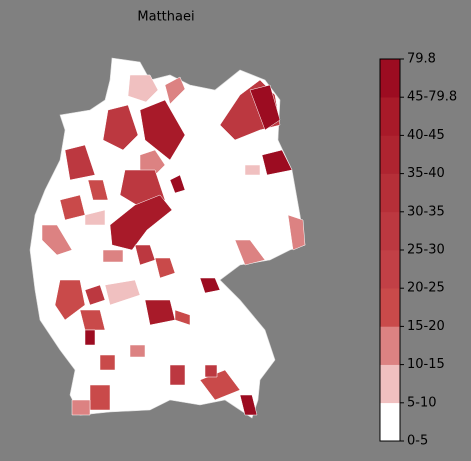 The width and height of the screenshot is (471, 461). What do you see at coordinates (426, 288) in the screenshot?
I see `colorbar-label: 20-25` at bounding box center [426, 288].